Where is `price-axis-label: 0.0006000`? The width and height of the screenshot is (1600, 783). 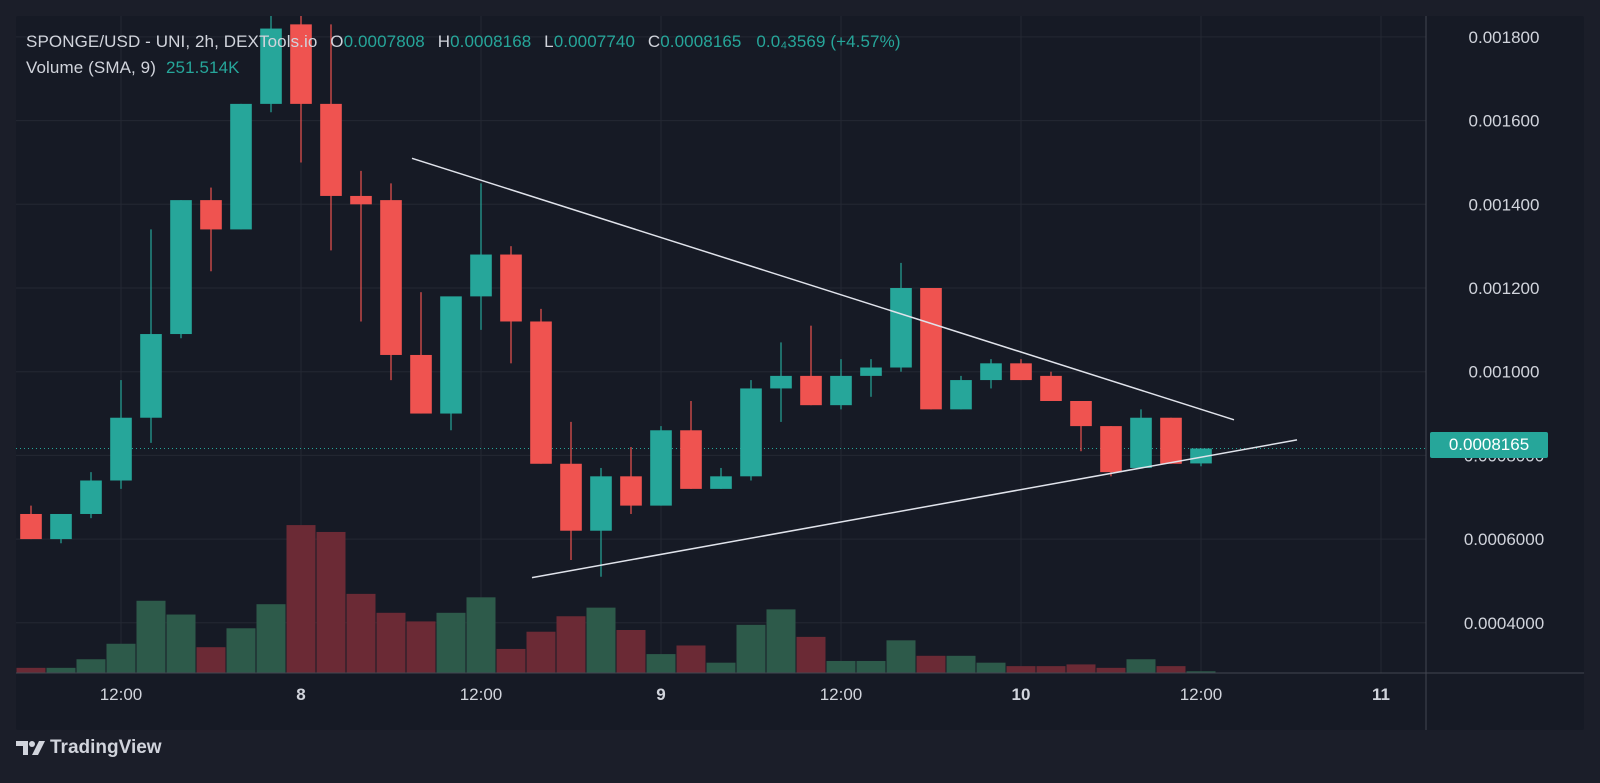 price-axis-label: 0.0006000 is located at coordinates (1504, 539).